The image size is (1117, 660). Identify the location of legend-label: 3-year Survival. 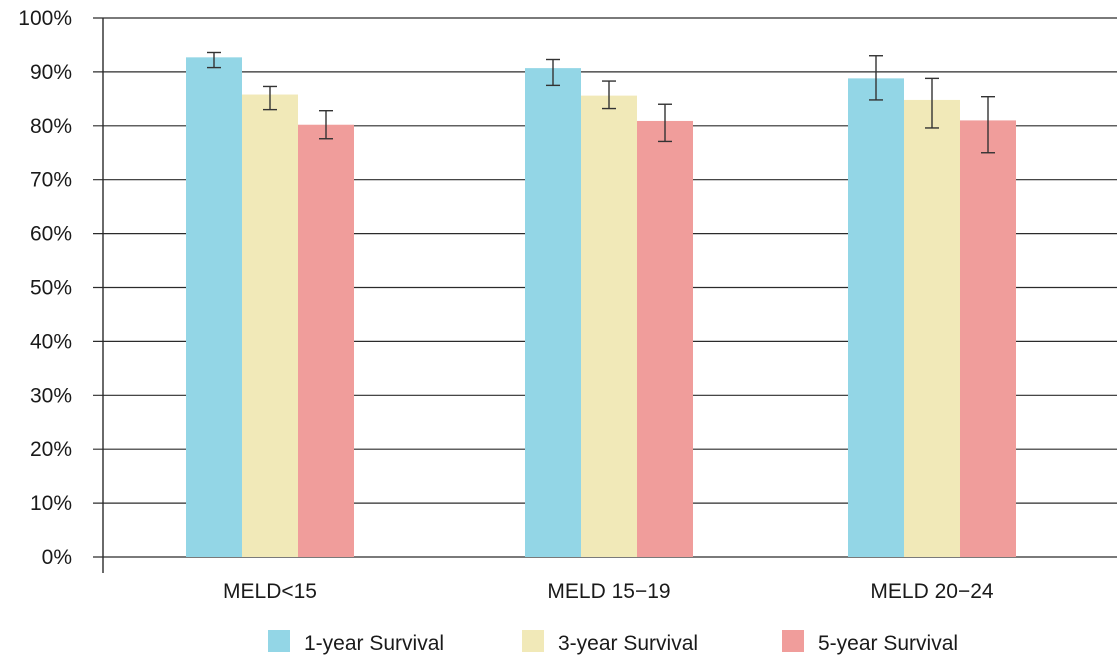
(628, 643).